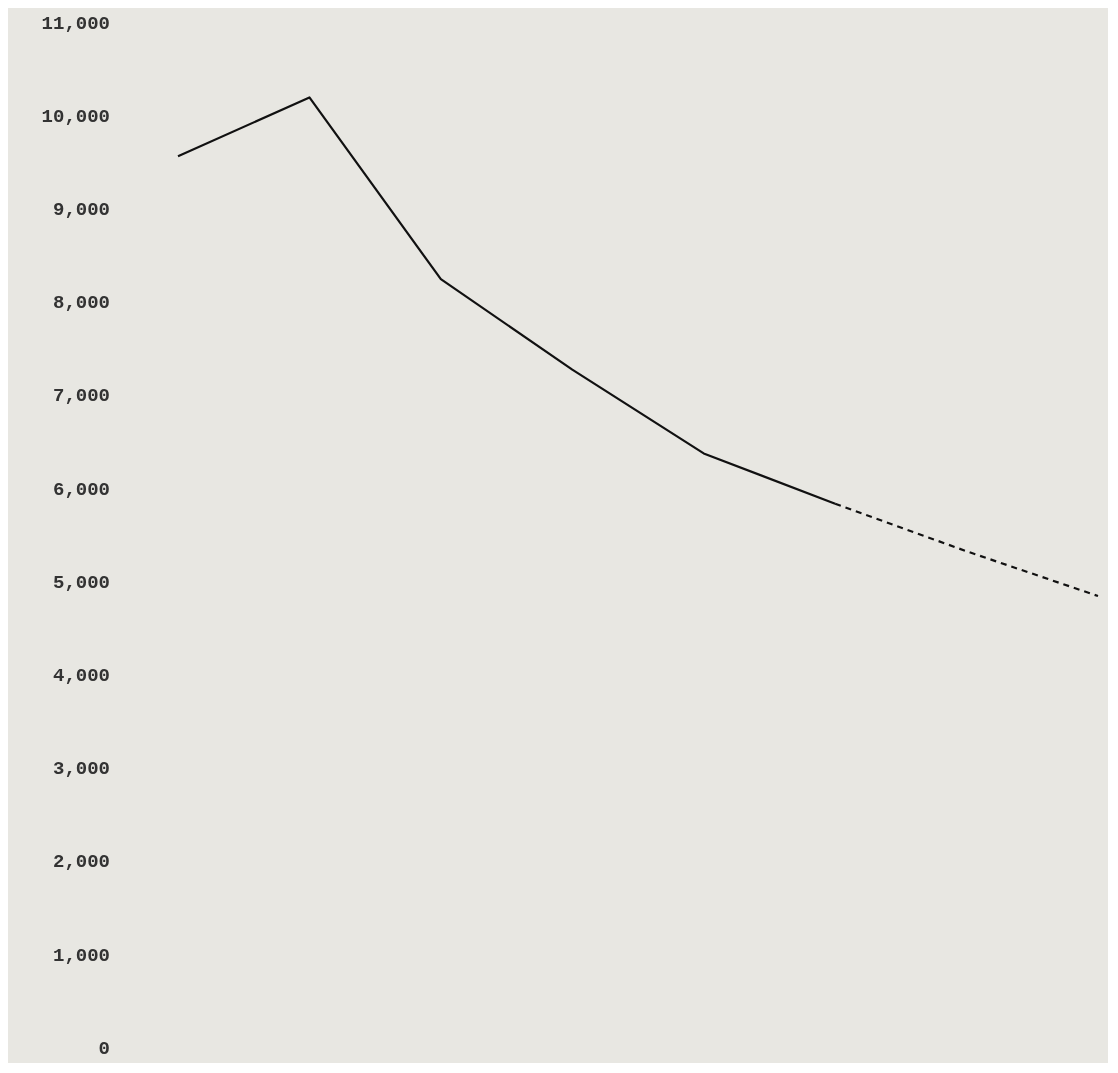 The image size is (1118, 1073). What do you see at coordinates (81, 955) in the screenshot?
I see `y-tick-label: 1,000` at bounding box center [81, 955].